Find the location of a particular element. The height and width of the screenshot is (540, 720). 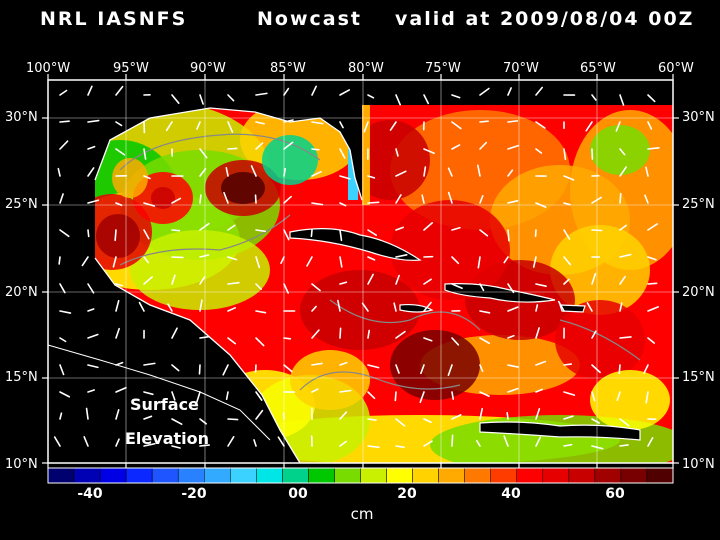

coastline is located at coordinates (197, 360).